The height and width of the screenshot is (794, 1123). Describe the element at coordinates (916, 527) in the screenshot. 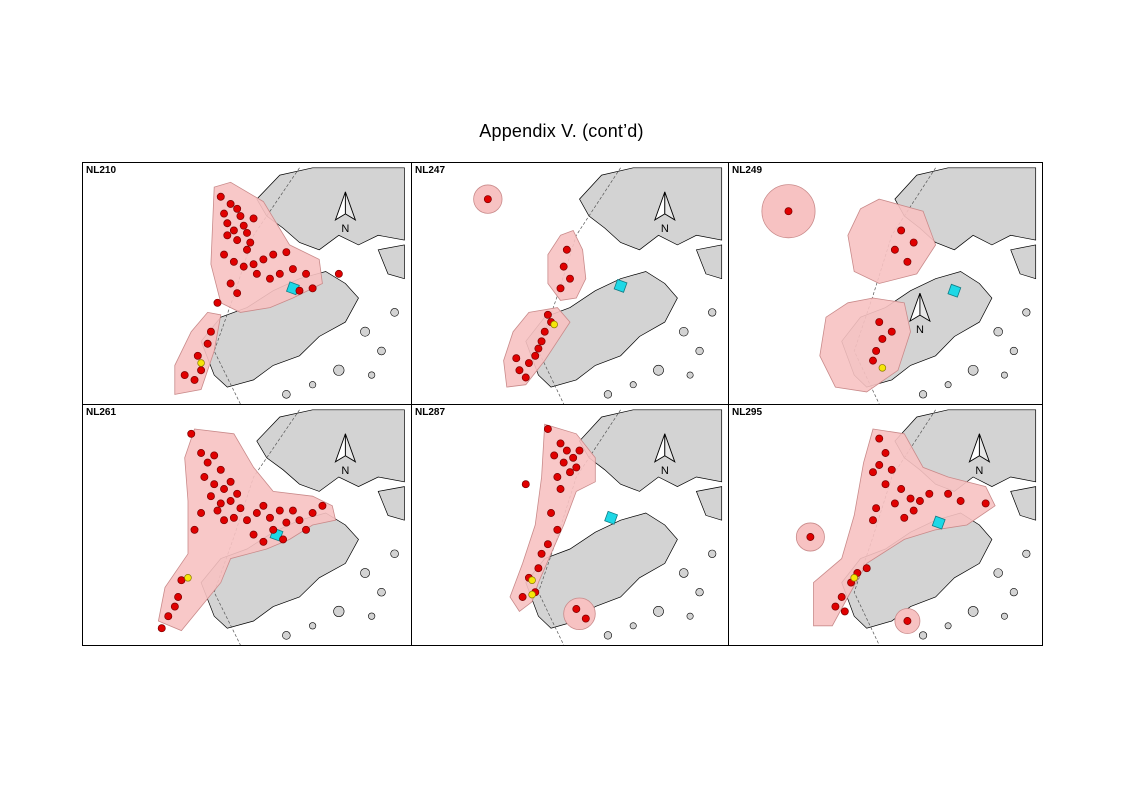

I see `map-svg-nl295: N` at that location.